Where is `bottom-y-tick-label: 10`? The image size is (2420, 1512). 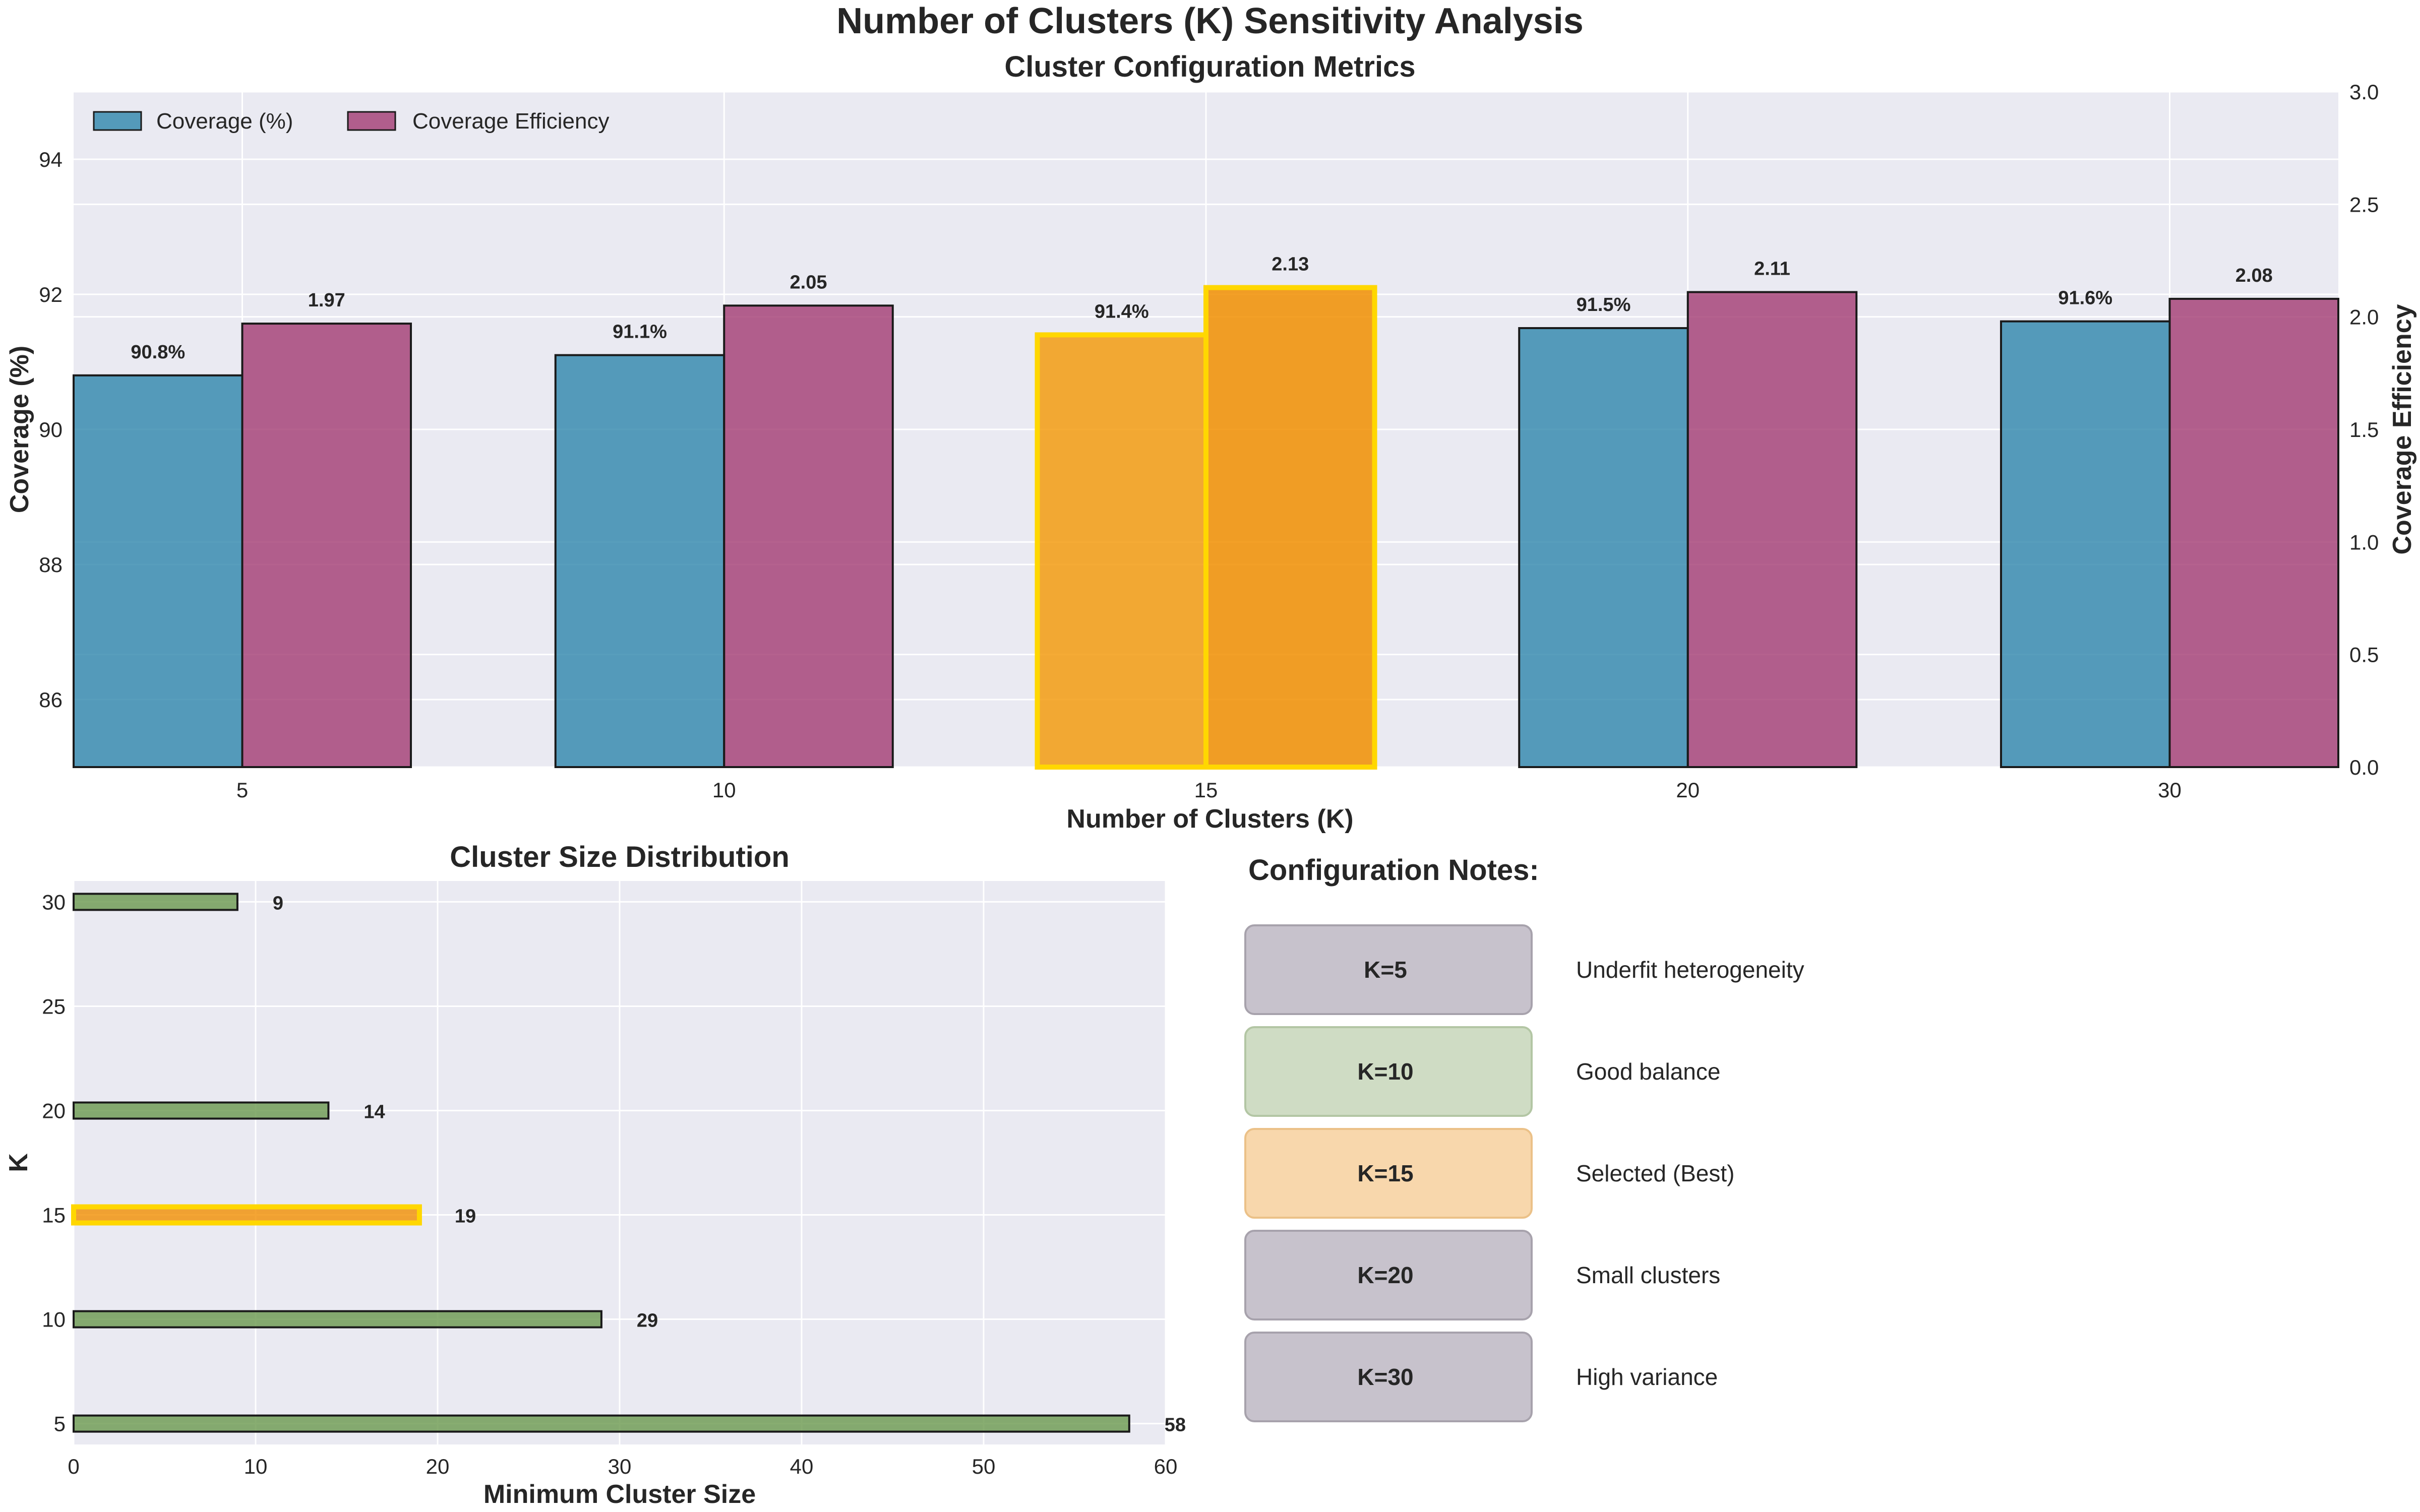
bottom-y-tick-label: 10 is located at coordinates (54, 1320).